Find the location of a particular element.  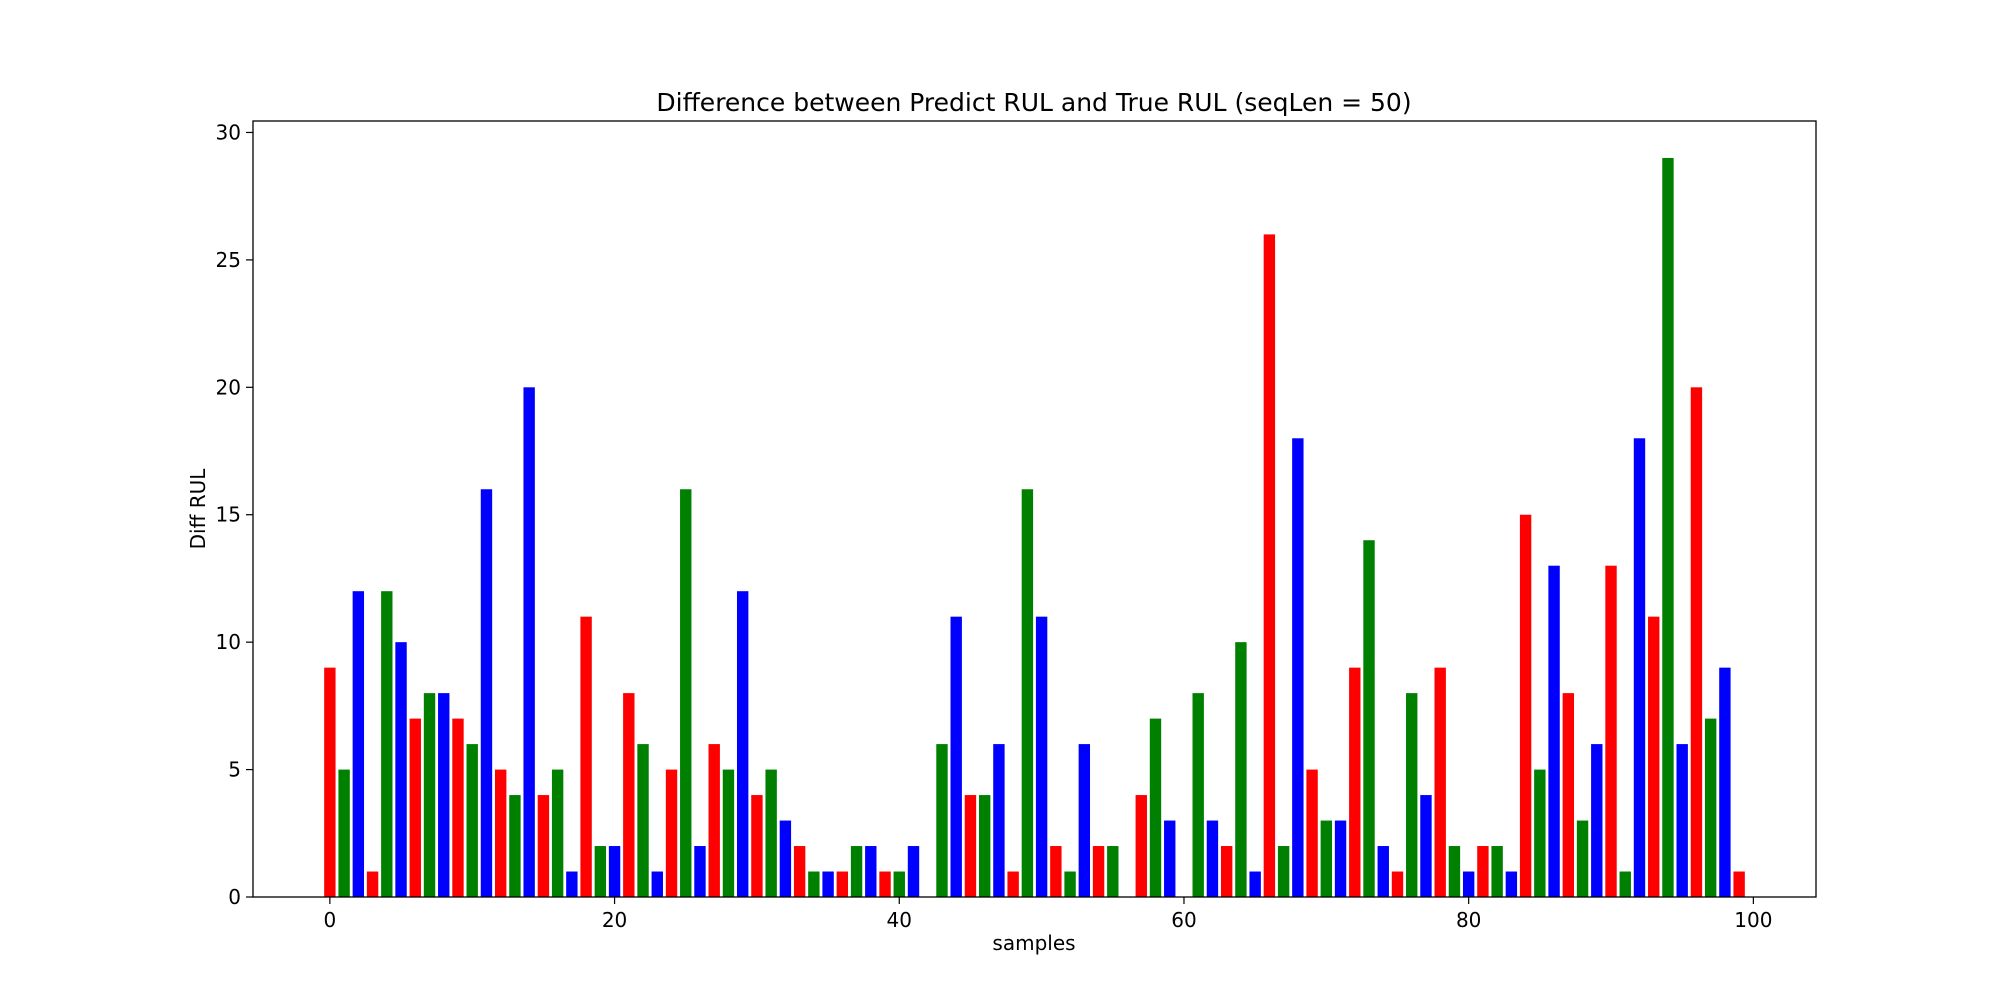

y-tick-label: 30 is located at coordinates (228, 132).